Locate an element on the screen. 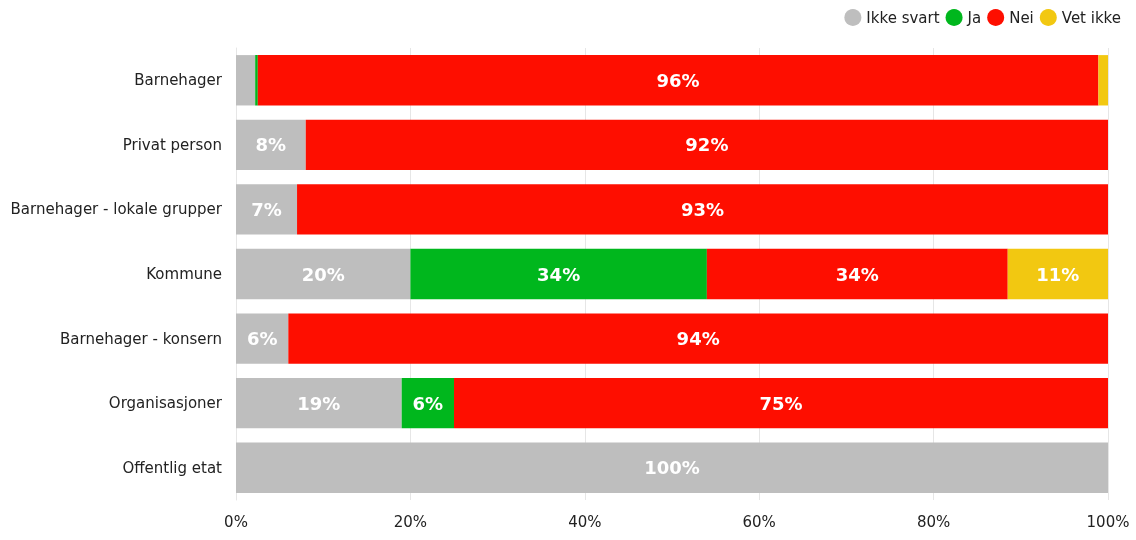  data-label: 8% is located at coordinates (271, 145).